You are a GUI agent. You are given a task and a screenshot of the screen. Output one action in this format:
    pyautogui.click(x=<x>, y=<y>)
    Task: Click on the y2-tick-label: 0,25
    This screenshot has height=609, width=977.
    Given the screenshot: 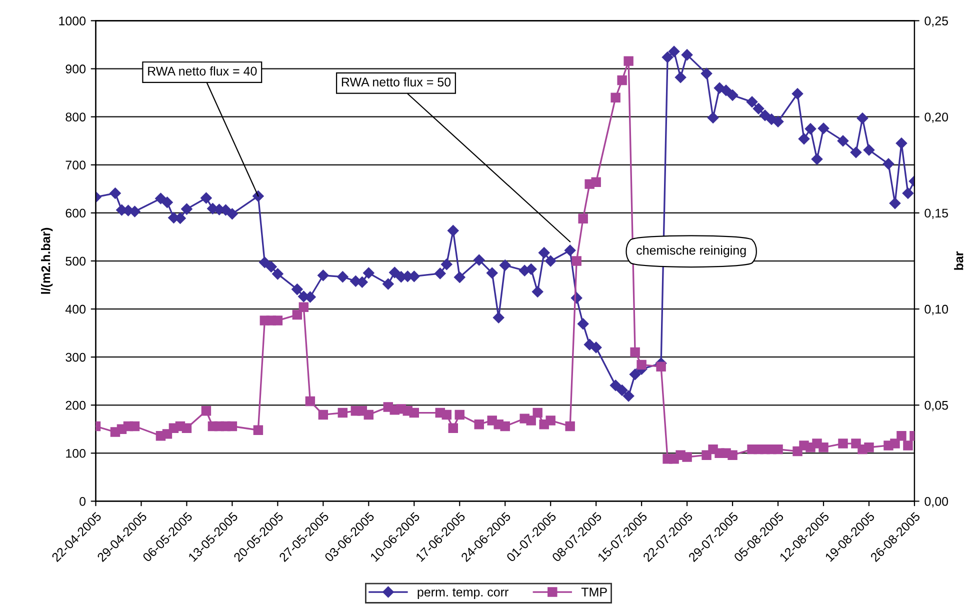 What is the action you would take?
    pyautogui.click(x=936, y=21)
    